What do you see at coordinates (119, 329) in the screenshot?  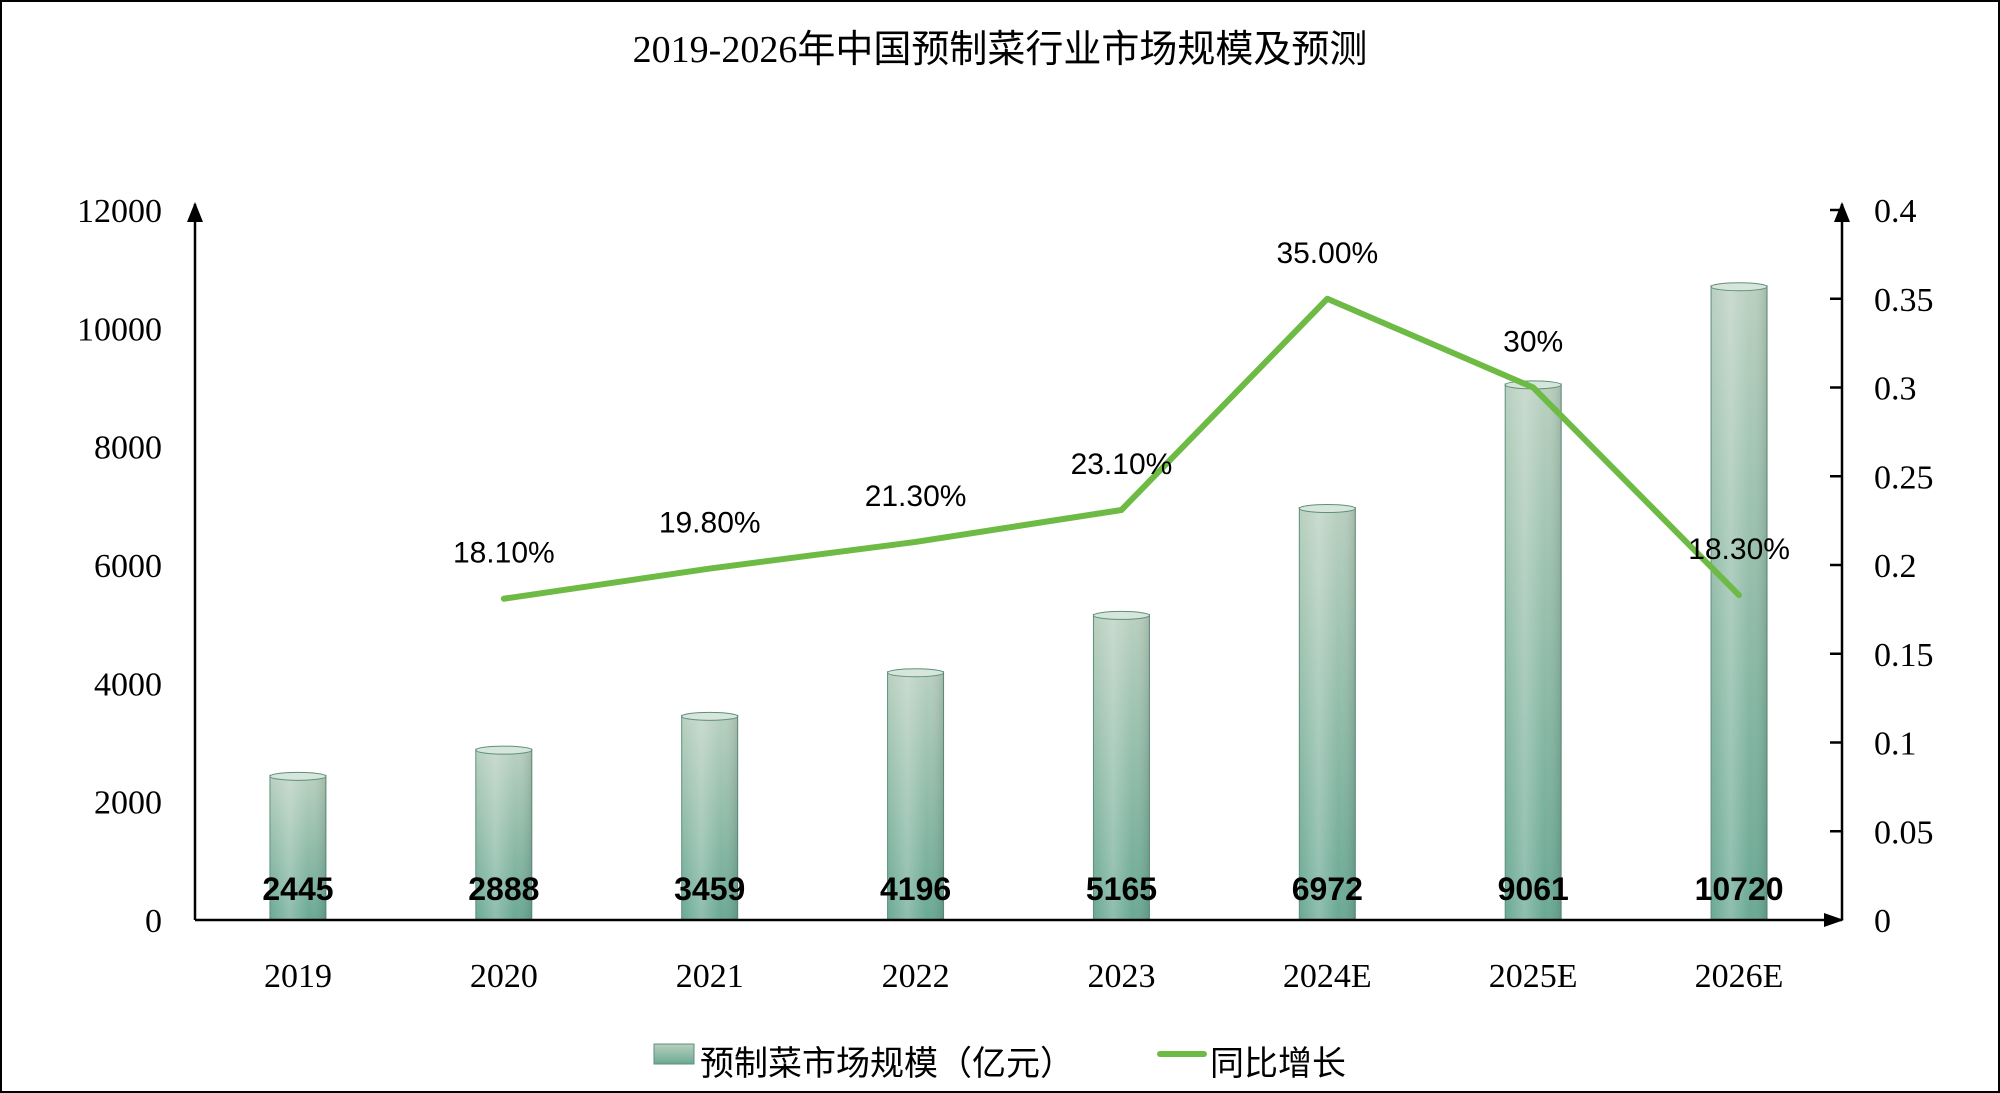 I see `left-tick-label: 10000` at bounding box center [119, 329].